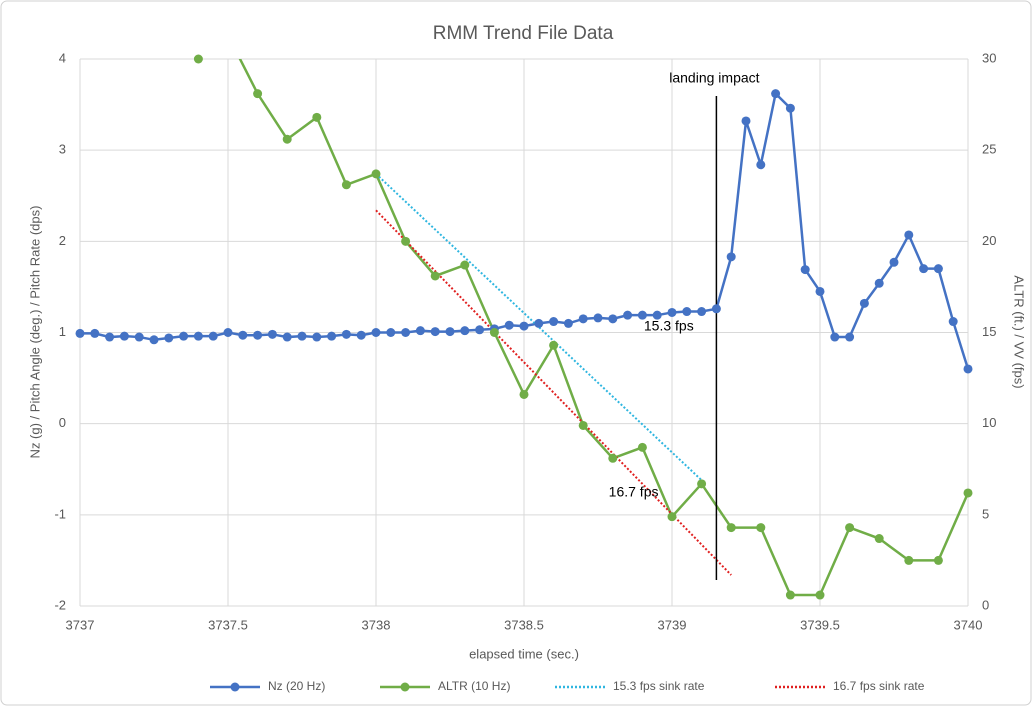 This screenshot has width=1033, height=707. What do you see at coordinates (62, 149) in the screenshot?
I see `y-tick-label: 3` at bounding box center [62, 149].